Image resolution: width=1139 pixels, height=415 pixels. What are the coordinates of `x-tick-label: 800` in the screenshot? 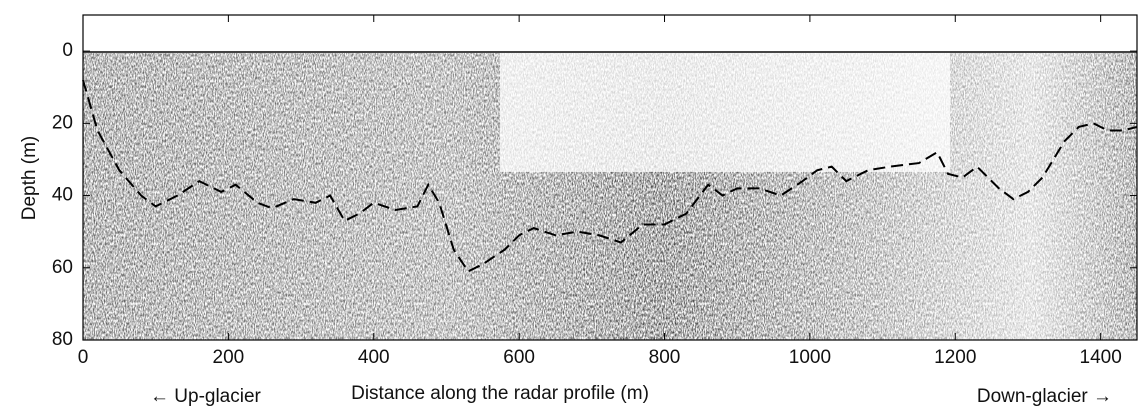 It's located at (665, 357).